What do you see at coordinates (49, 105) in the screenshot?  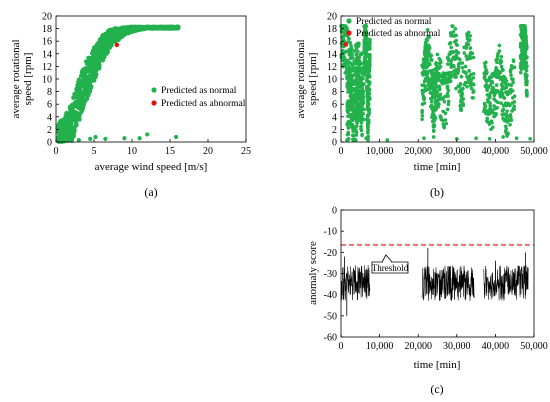 I see `y-tick-label: 6` at bounding box center [49, 105].